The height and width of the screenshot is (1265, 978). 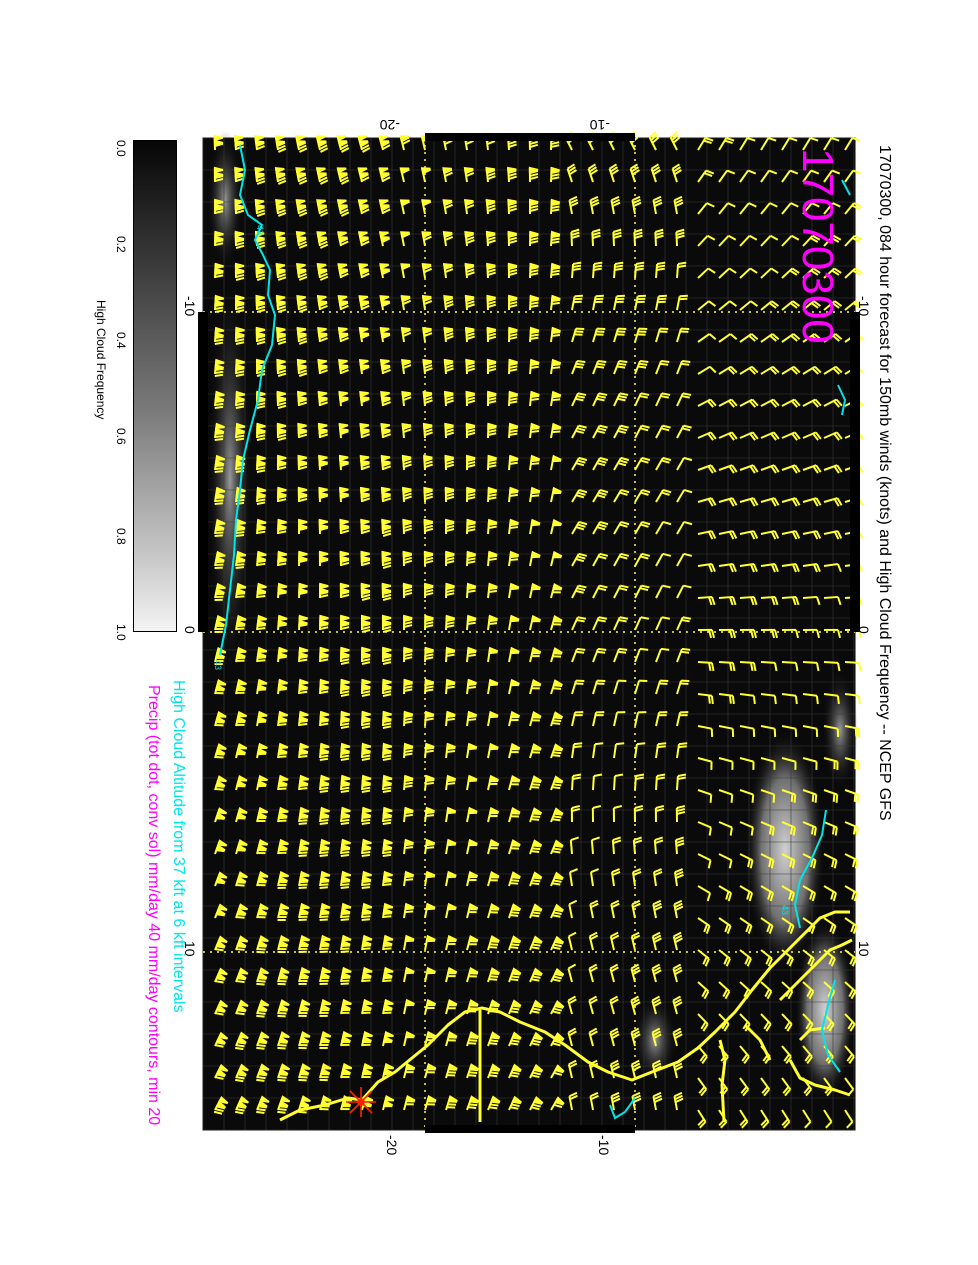 I want to click on colorbar-tick-5: 1.0, so click(x=121, y=632).